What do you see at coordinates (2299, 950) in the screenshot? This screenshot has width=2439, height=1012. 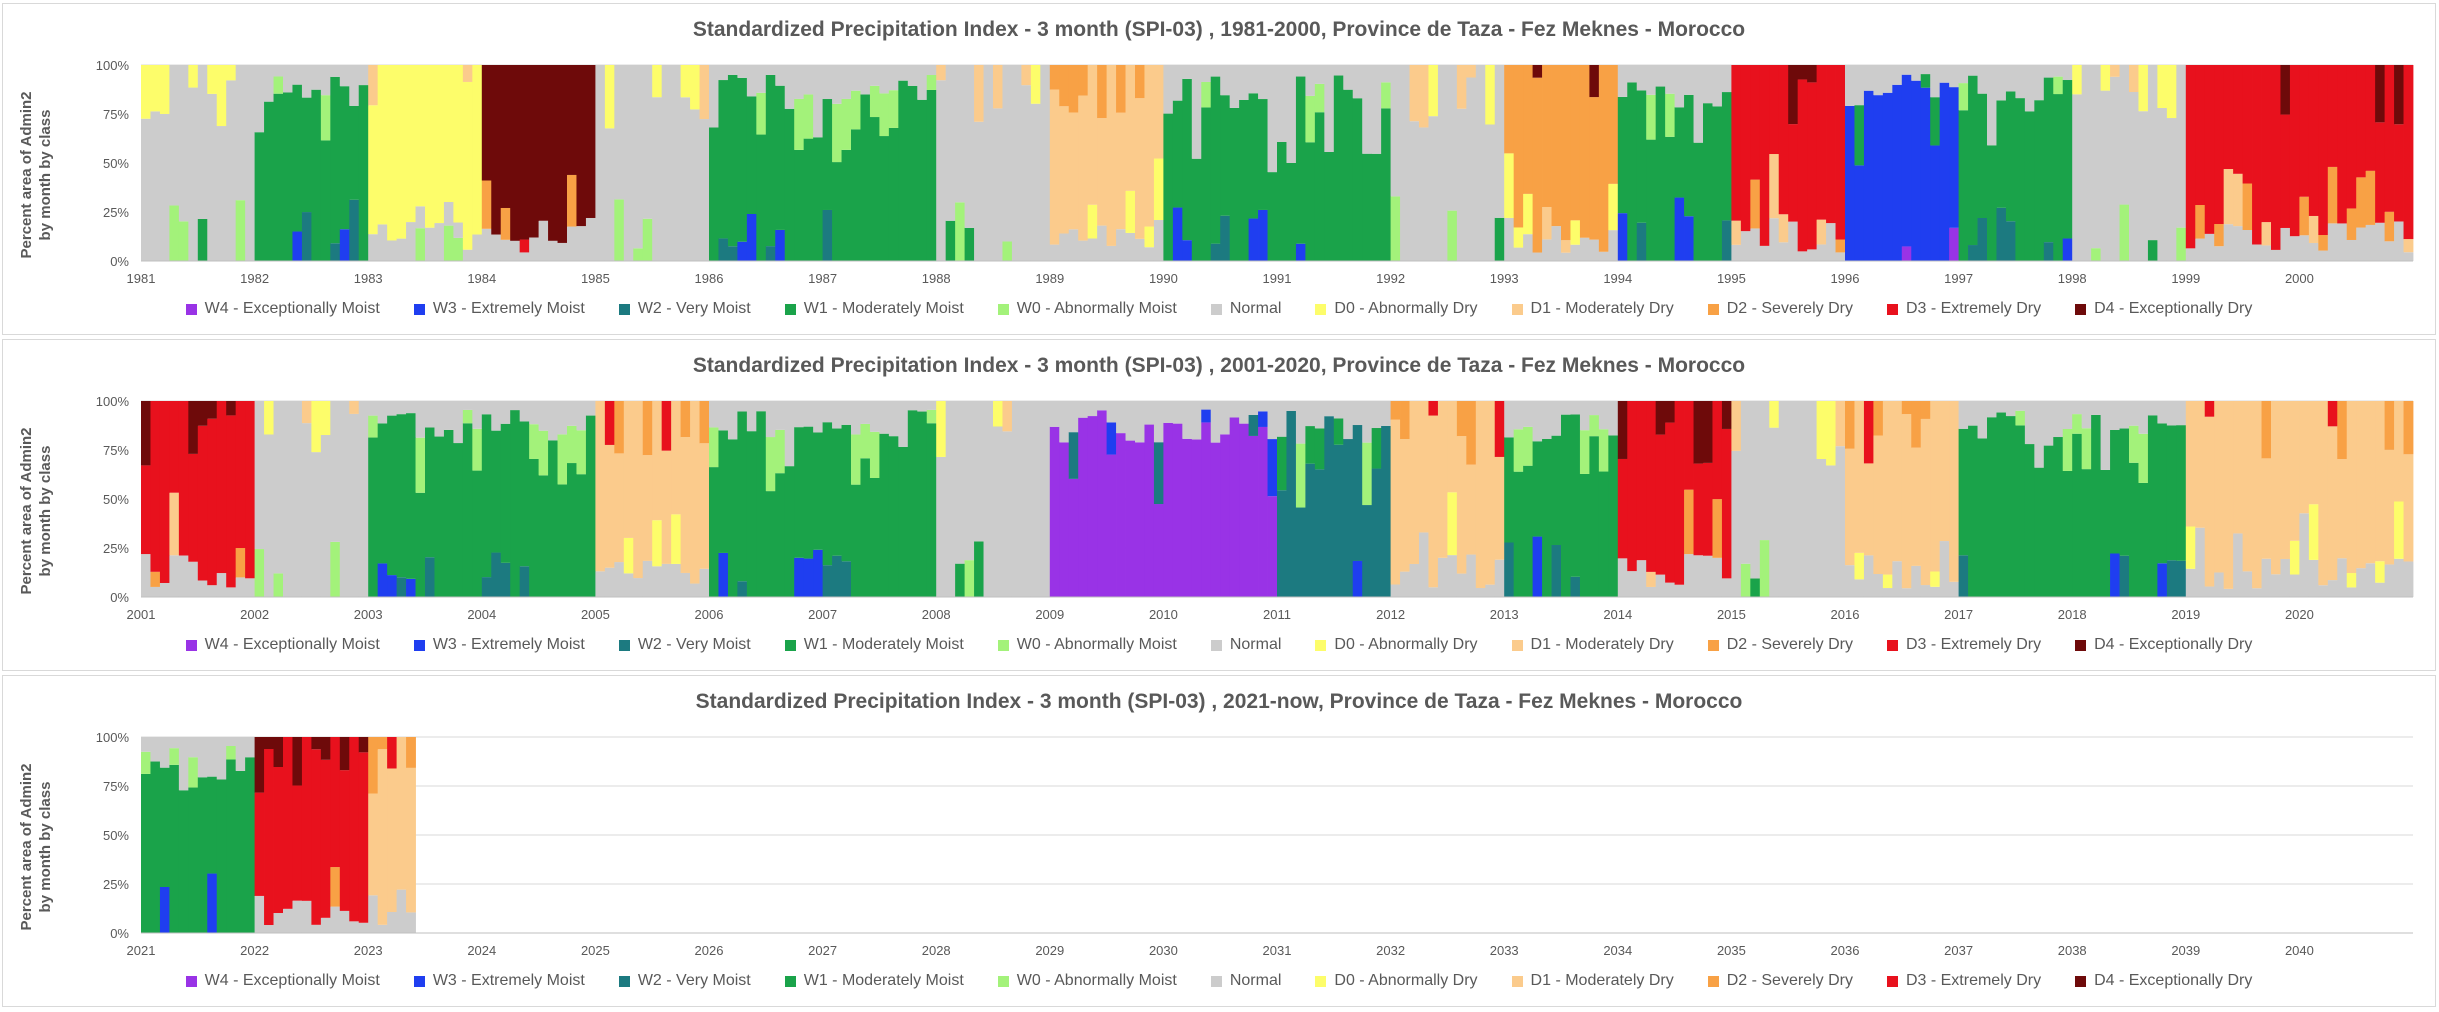 I see `x-tick-label: 2040` at bounding box center [2299, 950].